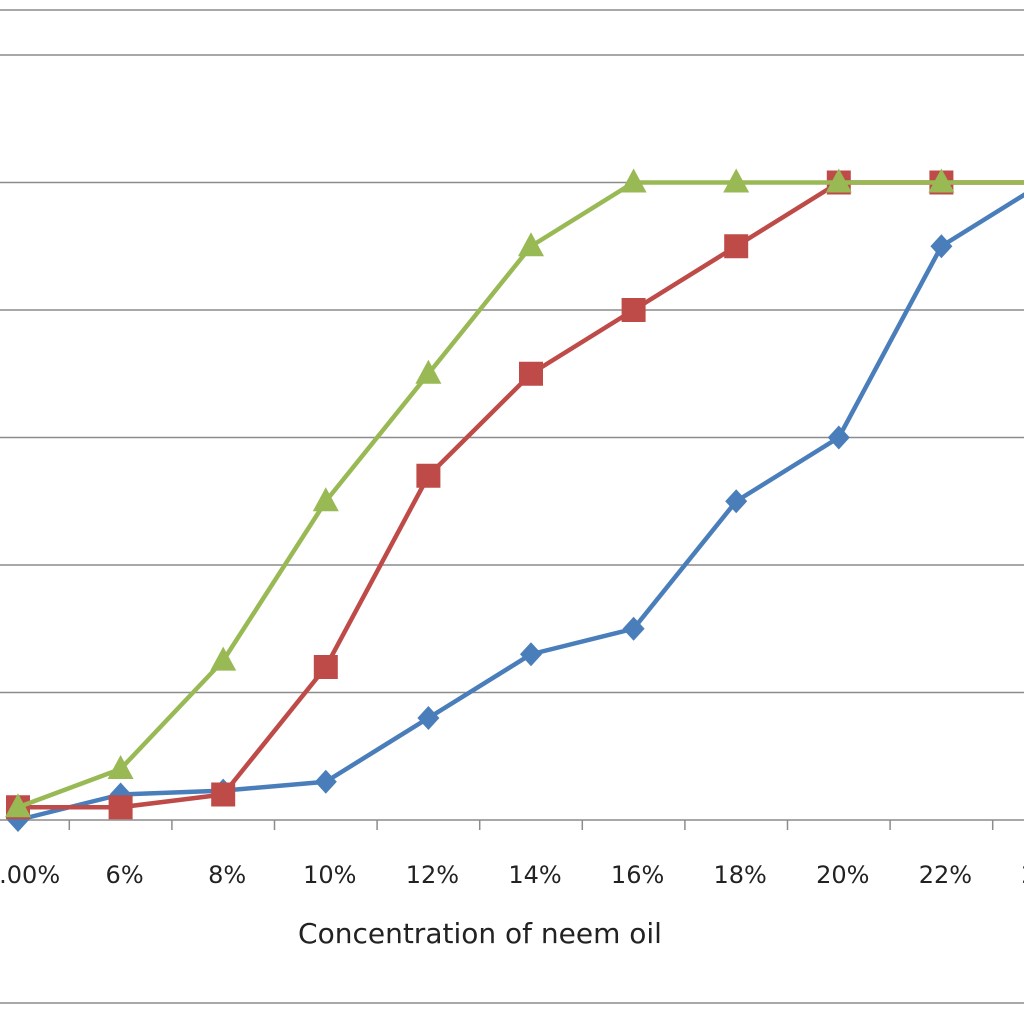 The image size is (1024, 1024). What do you see at coordinates (637, 875) in the screenshot?
I see `x-tick-label: 16%` at bounding box center [637, 875].